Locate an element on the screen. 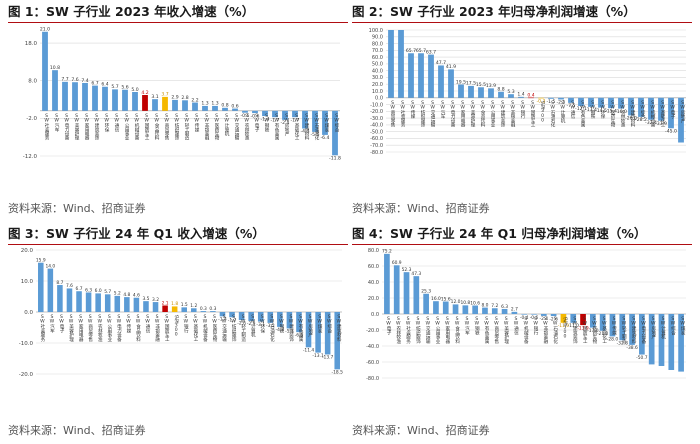 Image resolution: width=700 pixels, height=444 pixels. data-label: 19.5 is located at coordinates (461, 82).